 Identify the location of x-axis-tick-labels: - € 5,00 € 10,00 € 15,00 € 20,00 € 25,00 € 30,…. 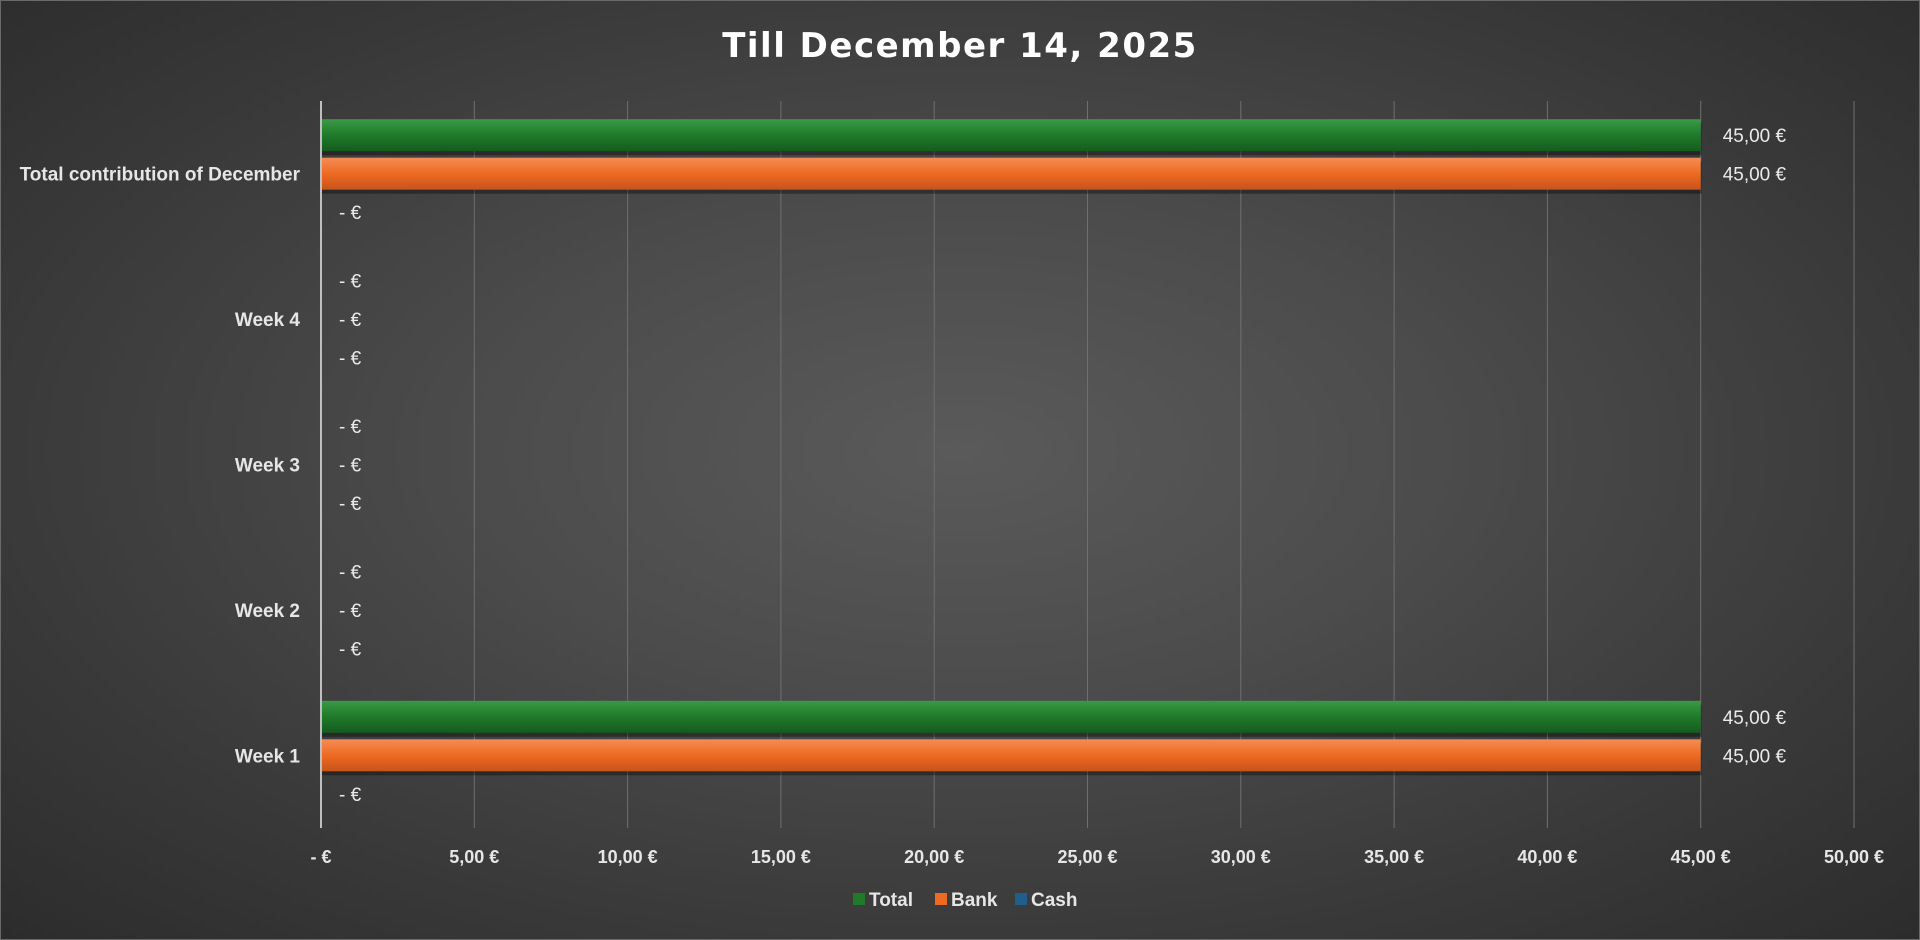
(1097, 857).